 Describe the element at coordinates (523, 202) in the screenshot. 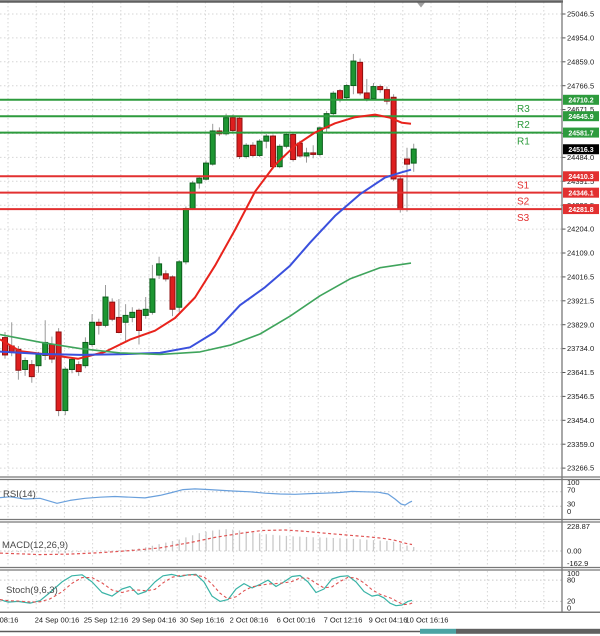

I see `pivot-label-s2: S2` at that location.